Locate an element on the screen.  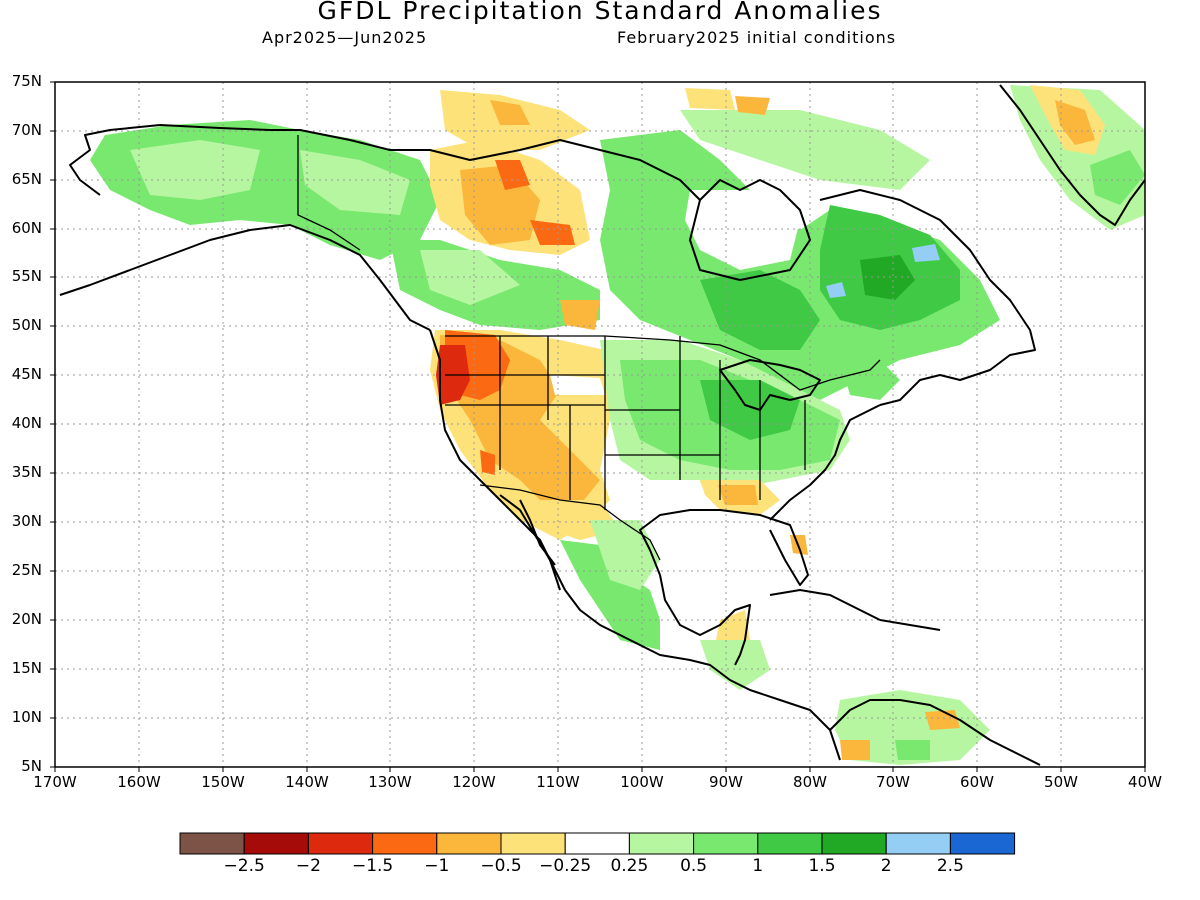
lon-label-130w: 130W is located at coordinates (390, 782).